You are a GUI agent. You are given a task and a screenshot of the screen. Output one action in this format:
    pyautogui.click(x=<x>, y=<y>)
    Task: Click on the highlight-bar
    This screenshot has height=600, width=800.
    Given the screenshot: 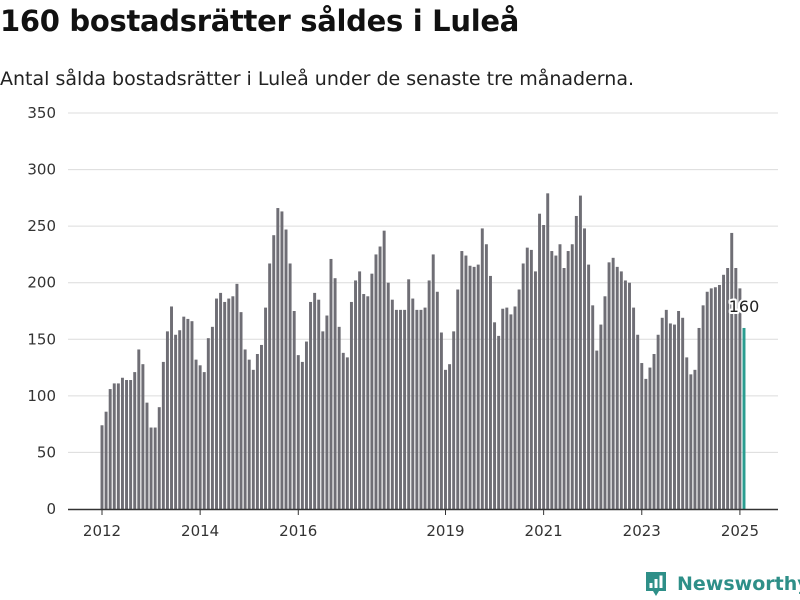 What is the action you would take?
    pyautogui.click(x=744, y=418)
    